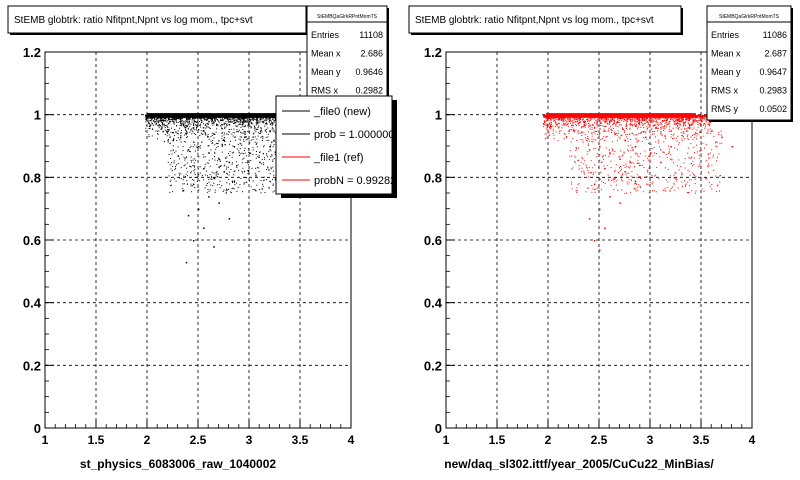  I want to click on x-tick-label: 3, so click(650, 440).